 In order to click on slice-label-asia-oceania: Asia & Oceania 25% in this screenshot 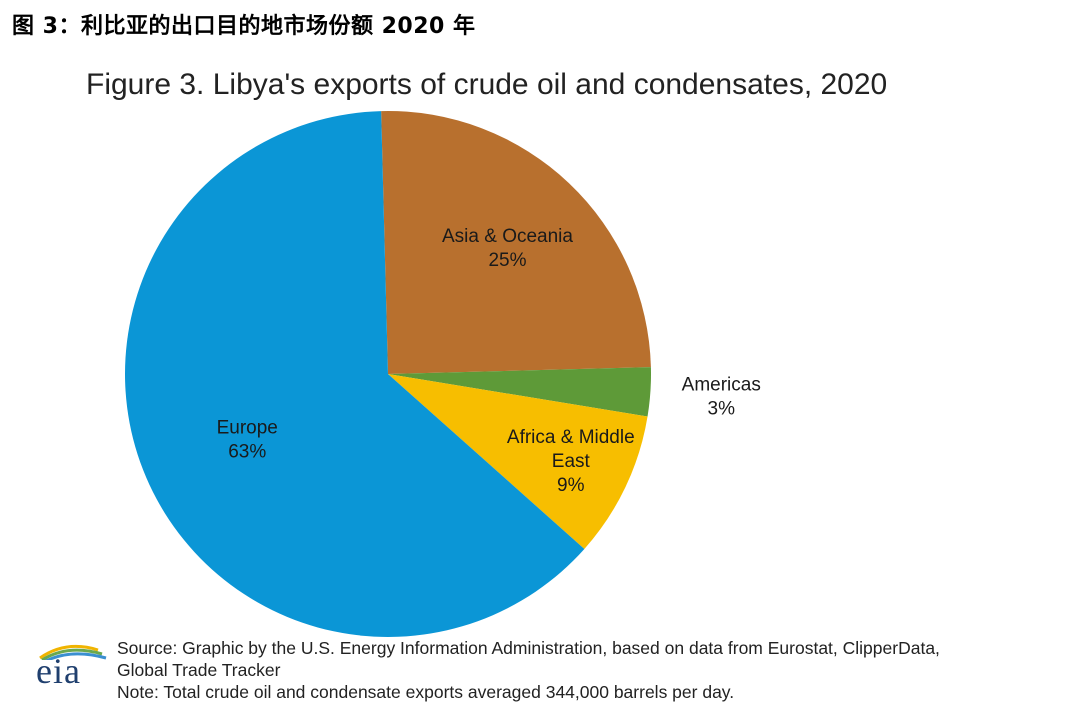, I will do `click(507, 248)`.